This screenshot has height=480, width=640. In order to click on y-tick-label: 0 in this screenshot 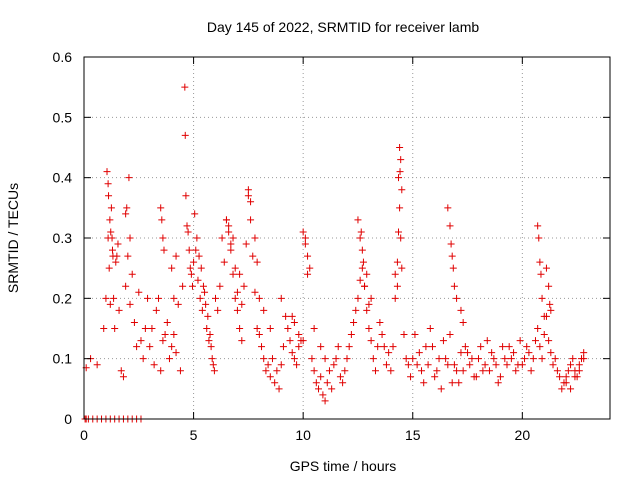, I will do `click(68, 419)`.